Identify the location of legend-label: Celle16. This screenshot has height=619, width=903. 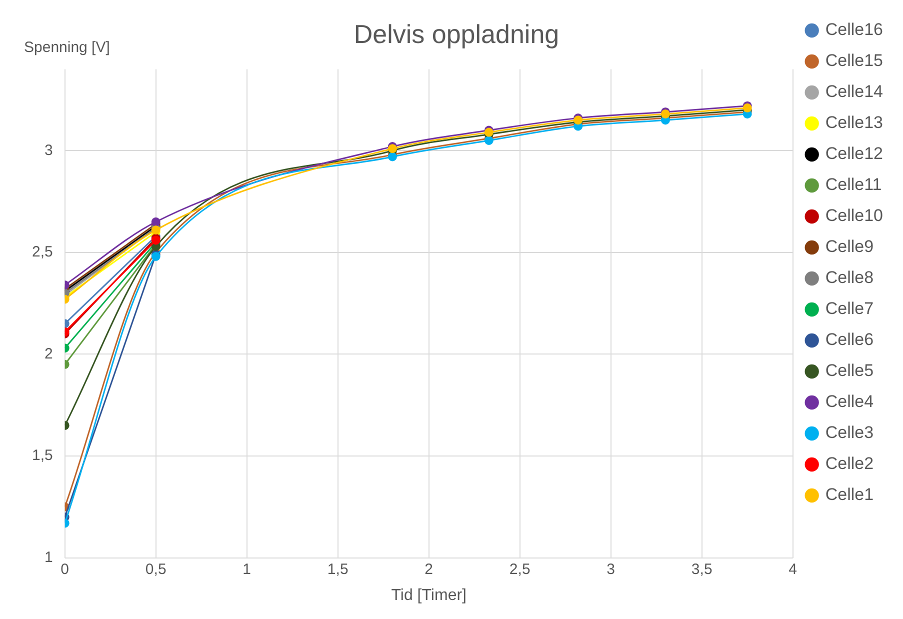
(854, 30).